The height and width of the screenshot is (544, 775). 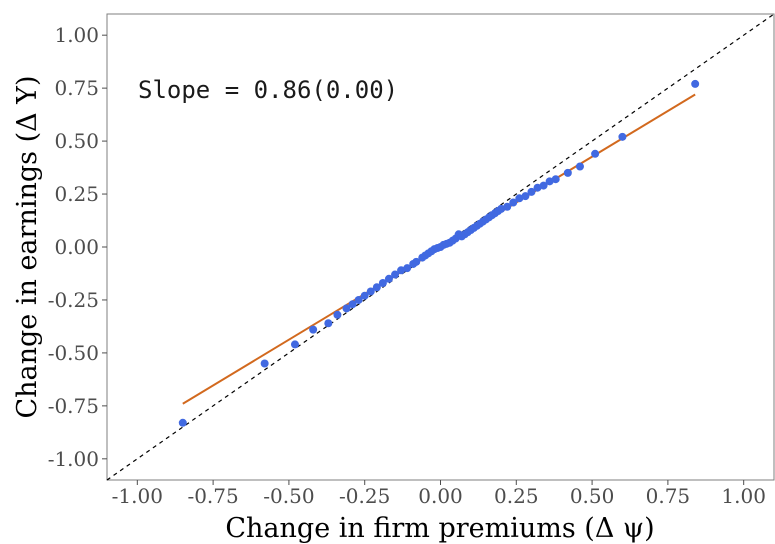 I want to click on y-tick-label: -0.25, so click(x=73, y=300).